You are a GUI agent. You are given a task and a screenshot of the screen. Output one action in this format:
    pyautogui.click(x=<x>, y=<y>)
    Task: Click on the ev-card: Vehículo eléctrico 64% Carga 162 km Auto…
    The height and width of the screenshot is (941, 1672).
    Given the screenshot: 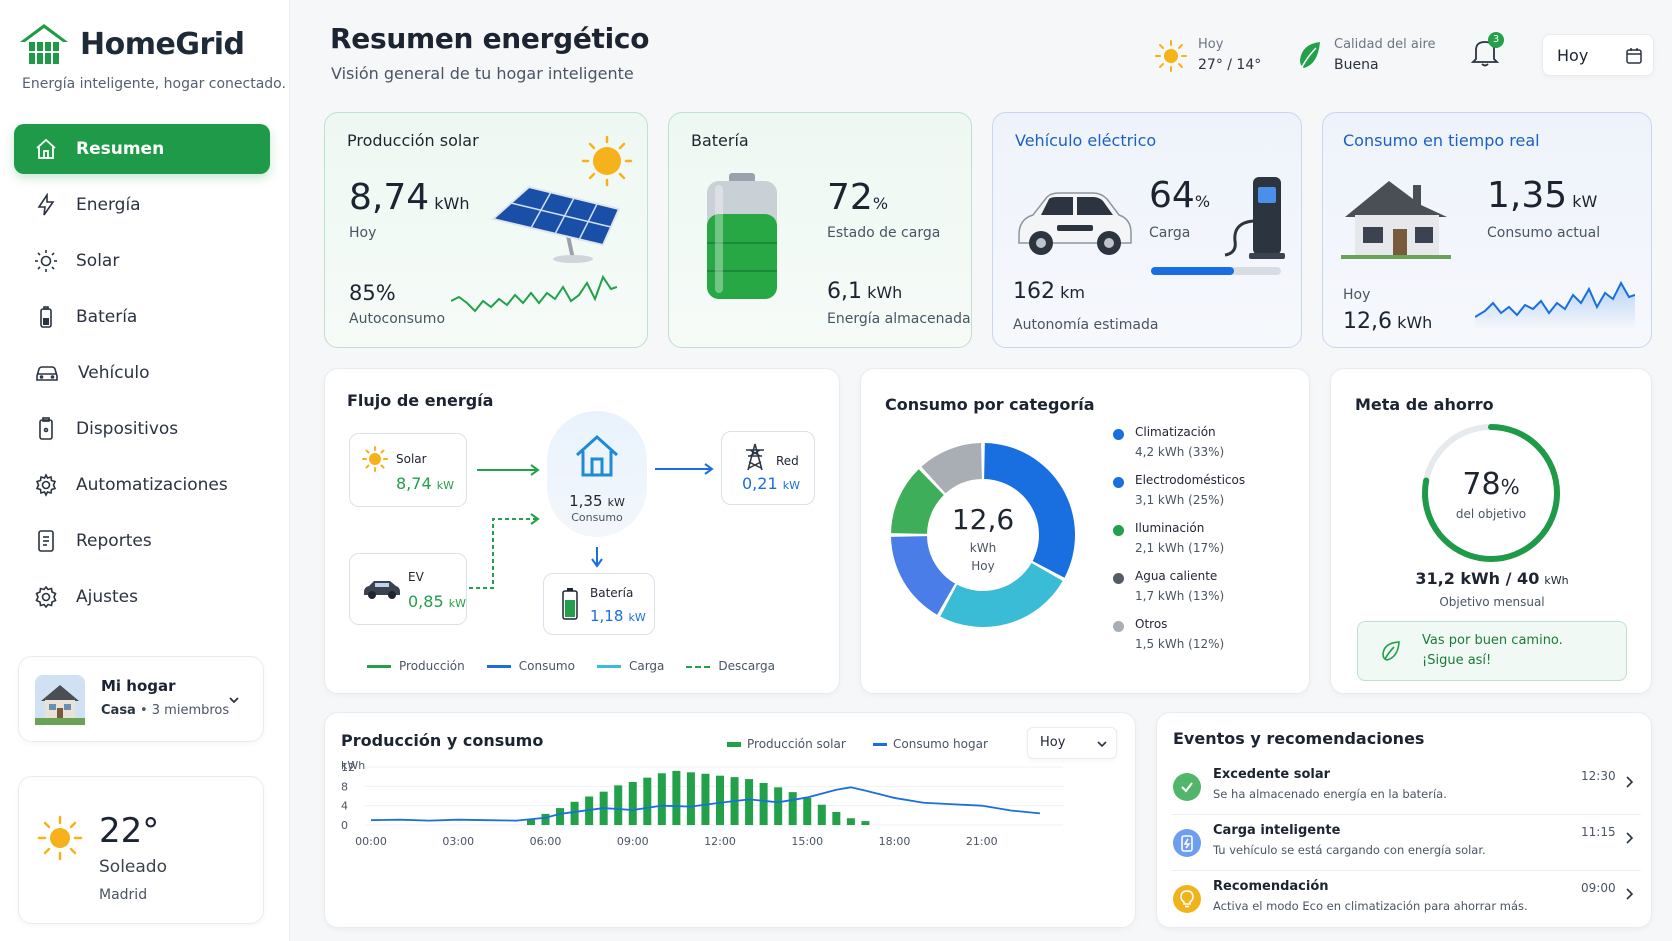 What is the action you would take?
    pyautogui.click(x=1147, y=230)
    